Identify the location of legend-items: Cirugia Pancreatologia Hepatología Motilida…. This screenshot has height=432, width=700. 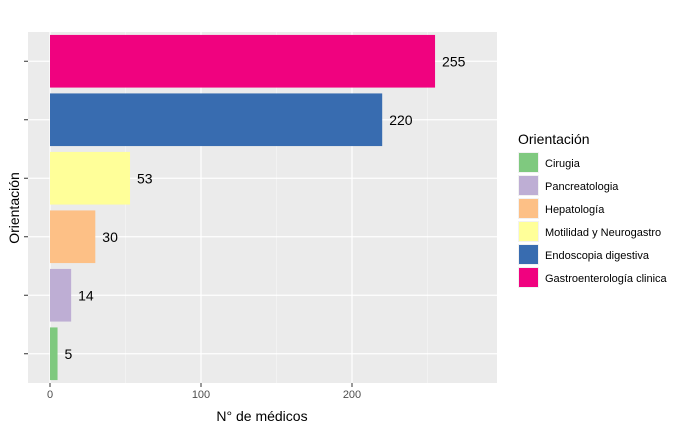
(593, 220).